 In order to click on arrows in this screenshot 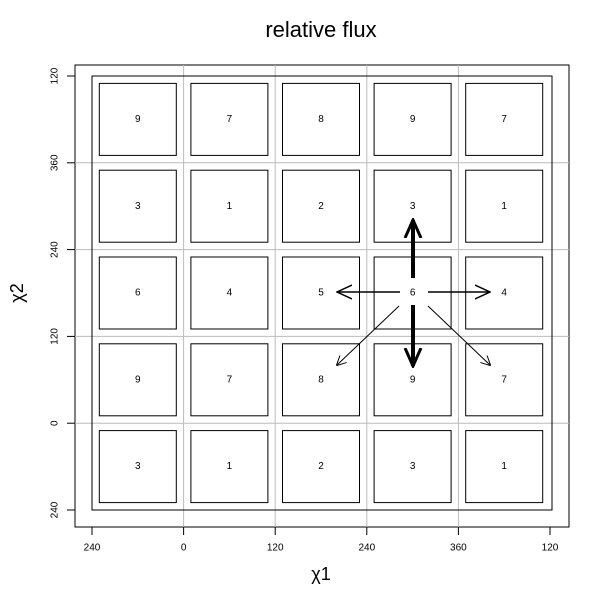, I will do `click(413, 293)`.